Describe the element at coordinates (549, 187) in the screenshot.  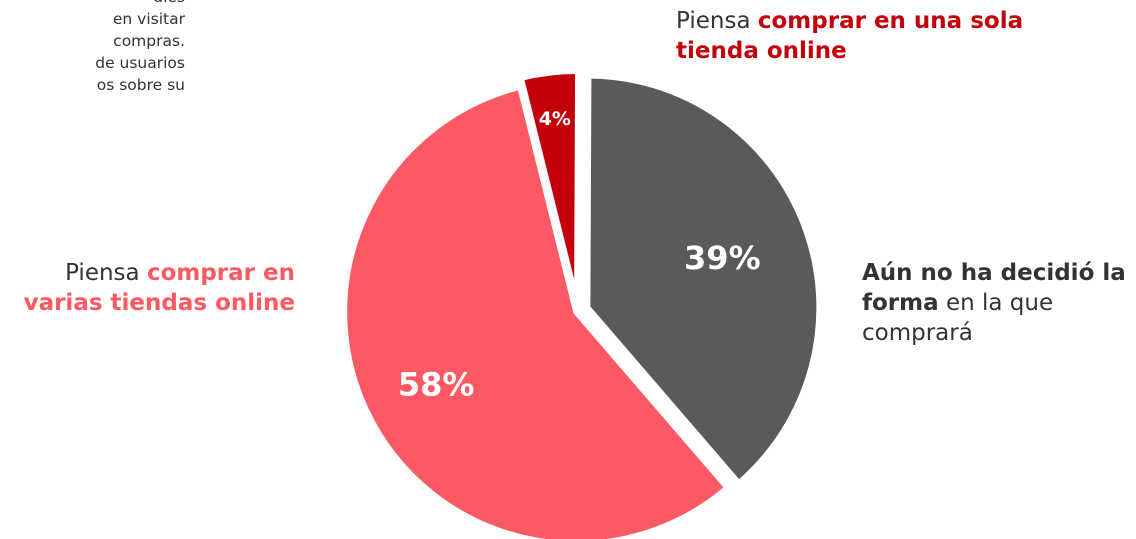
I see `pie-slice-single-store` at that location.